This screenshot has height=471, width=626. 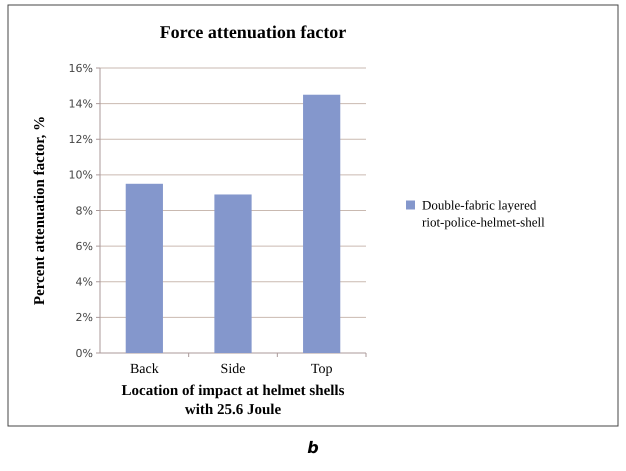 What do you see at coordinates (253, 32) in the screenshot?
I see `chart-title: Force attenuation factor` at bounding box center [253, 32].